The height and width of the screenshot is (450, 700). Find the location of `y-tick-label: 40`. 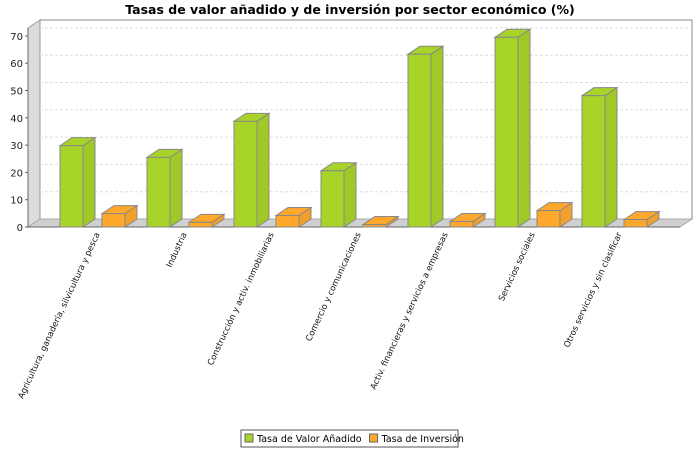

y-tick-label: 40 is located at coordinates (16, 119).